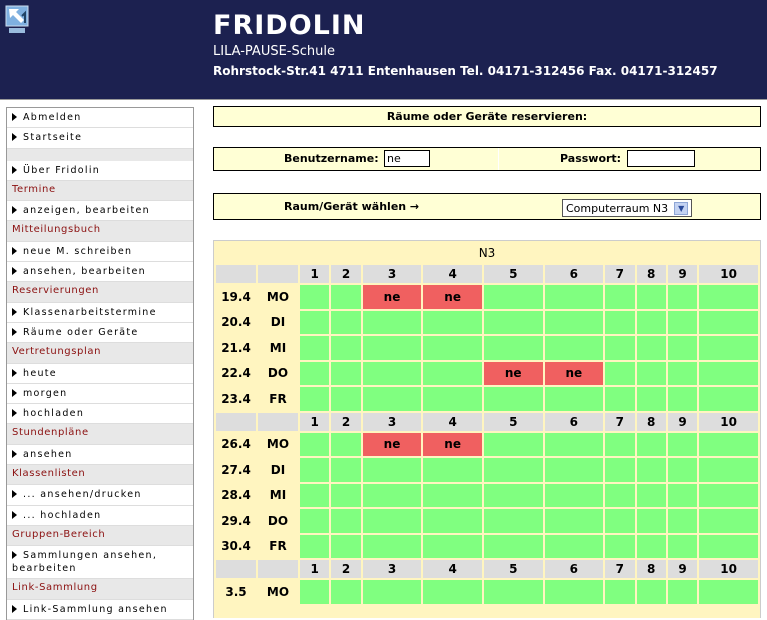 This screenshot has width=767, height=620. I want to click on username-input, so click(407, 158).